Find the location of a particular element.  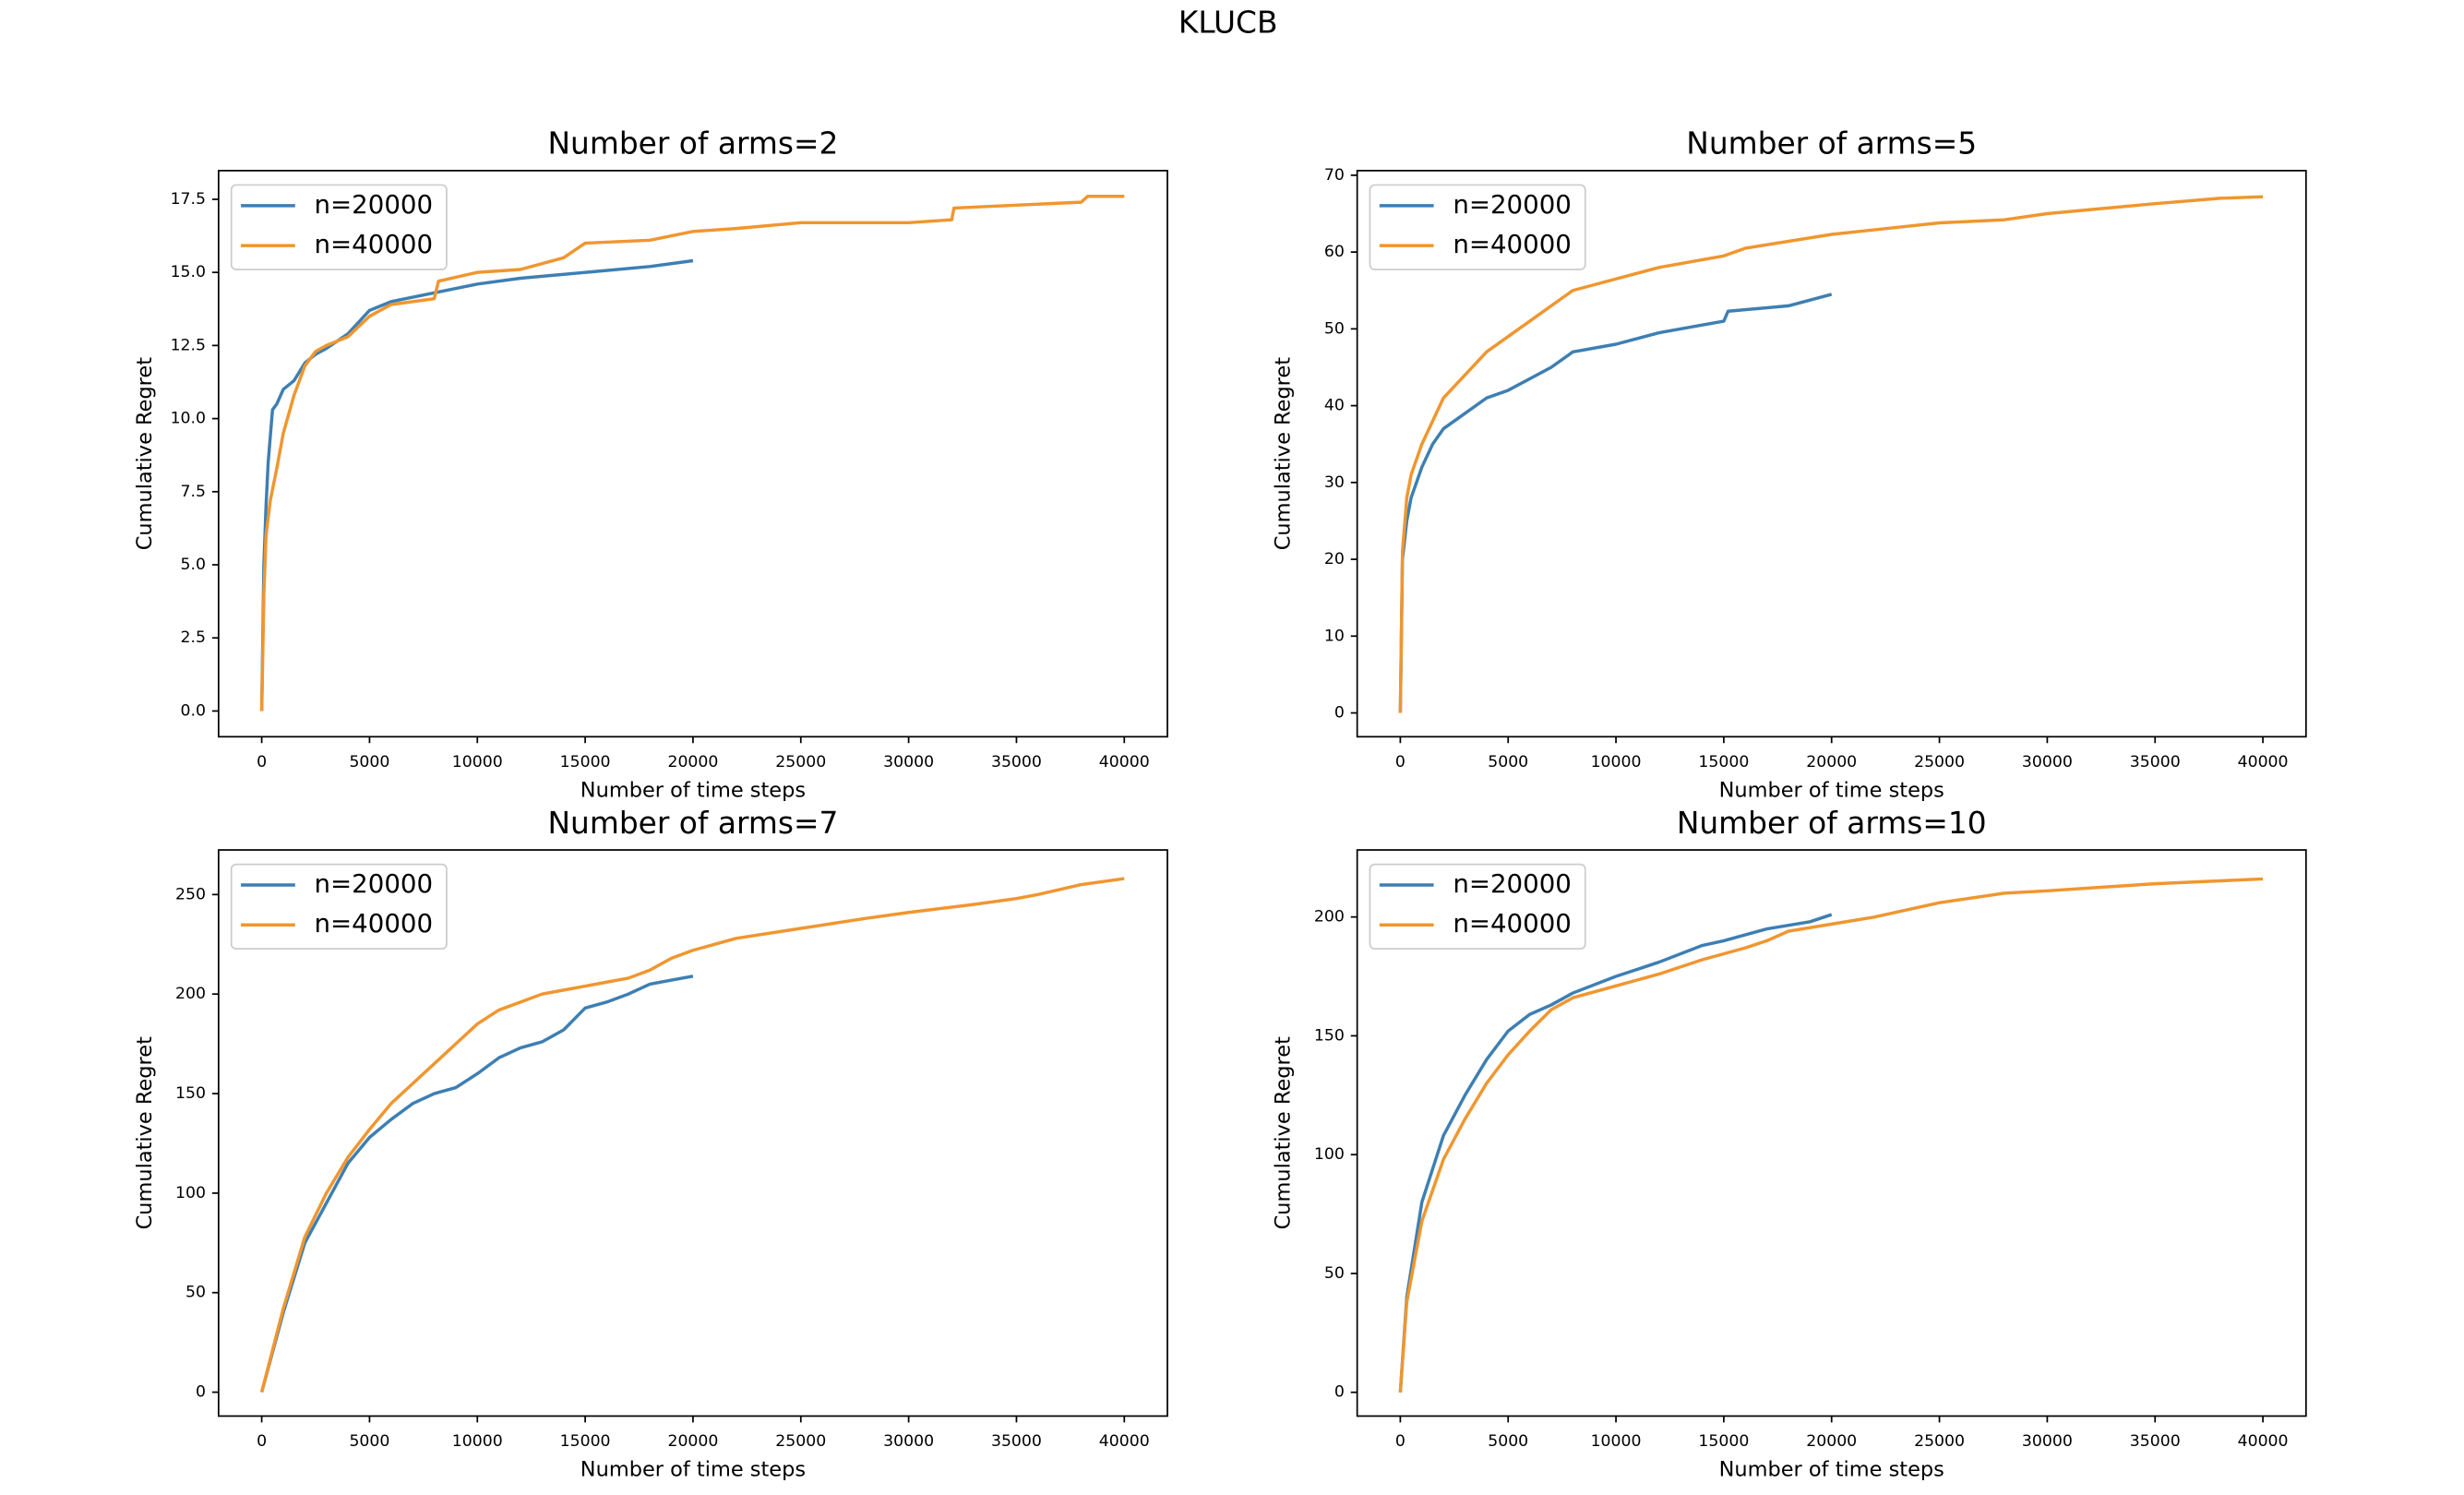

y-tick-label: 70 is located at coordinates (1334, 175).